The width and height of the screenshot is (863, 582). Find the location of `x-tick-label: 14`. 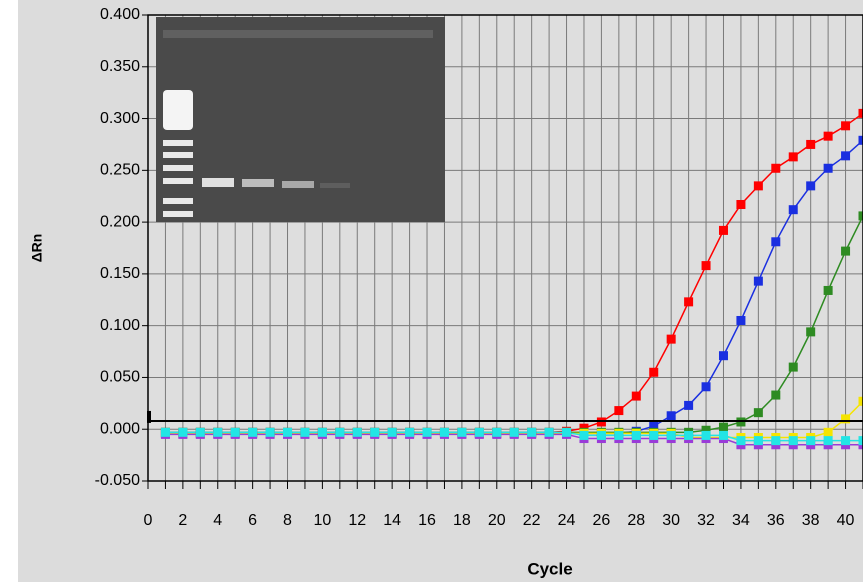

x-tick-label: 14 is located at coordinates (392, 520).